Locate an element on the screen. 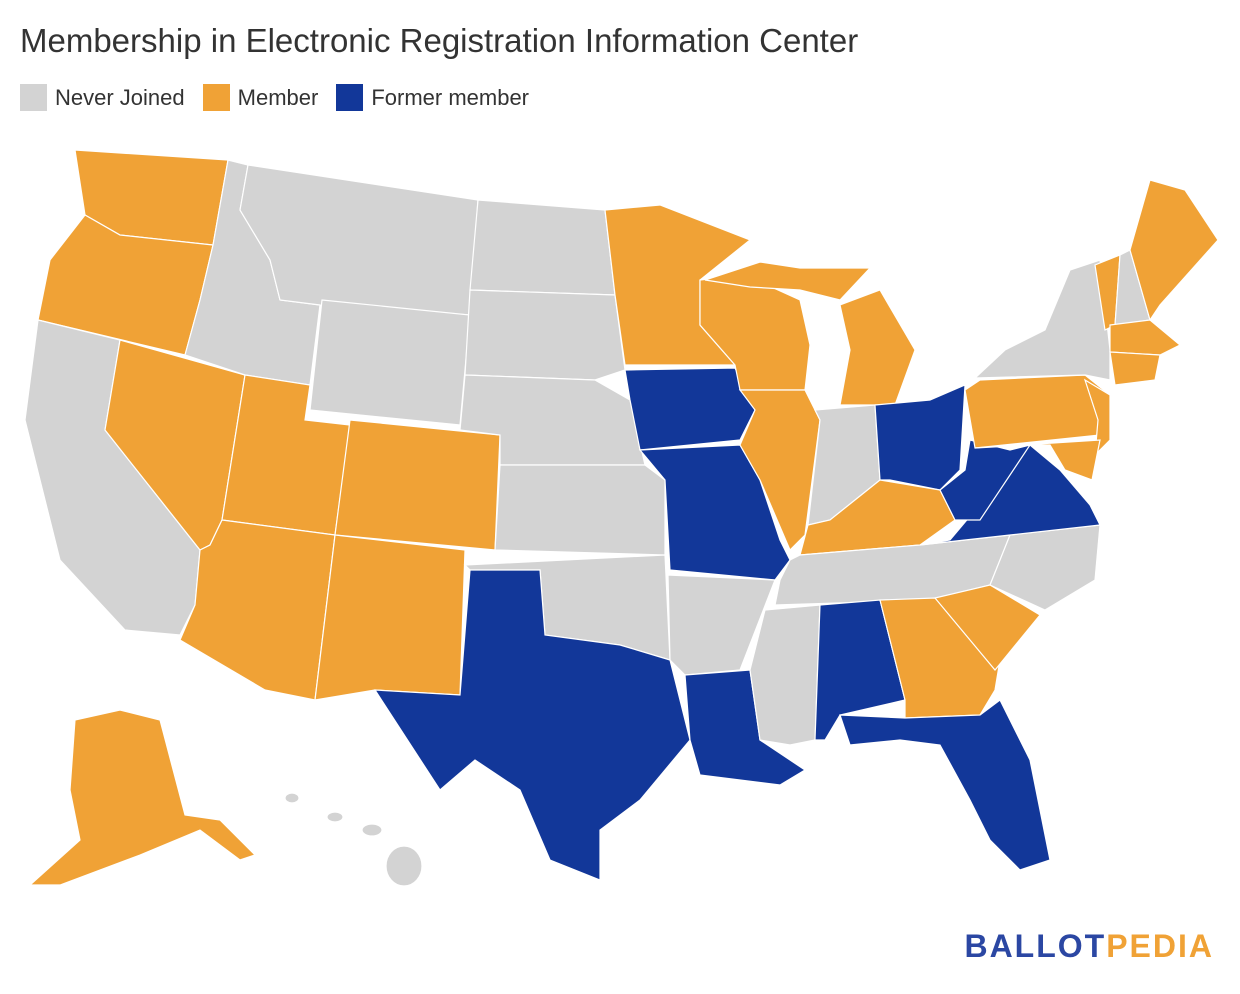 Image resolution: width=1240 pixels, height=994 pixels. legend-item: Former member is located at coordinates (432, 97).